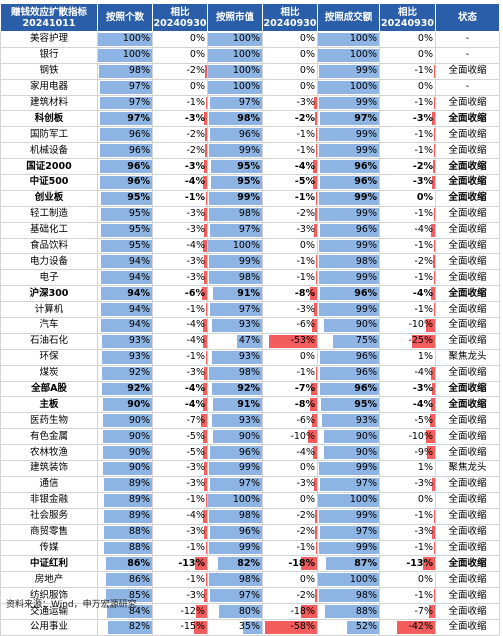 Image resolution: width=503 pixels, height=636 pixels. I want to click on table-row: 建筑材料 97% -1% 97% -3% 99% -1% 全面收缩, so click(250, 103).